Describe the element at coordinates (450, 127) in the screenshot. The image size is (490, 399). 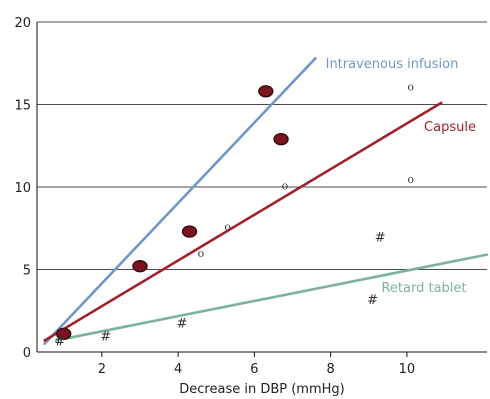
I see `series-label: Capsule` at that location.